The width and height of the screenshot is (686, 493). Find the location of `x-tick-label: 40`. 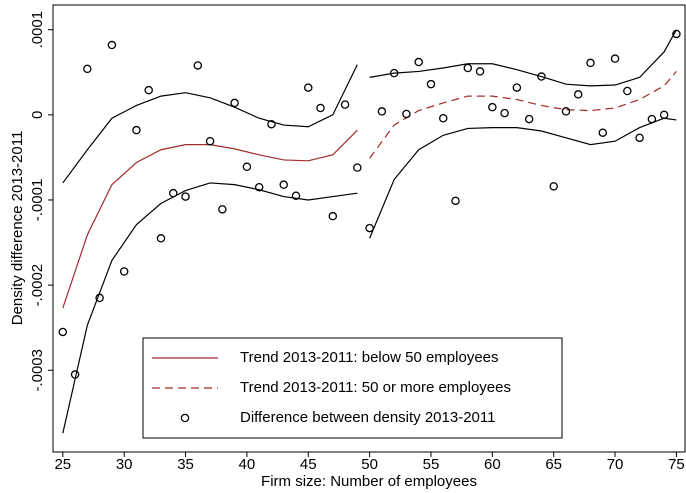

x-tick-label: 40 is located at coordinates (247, 464).